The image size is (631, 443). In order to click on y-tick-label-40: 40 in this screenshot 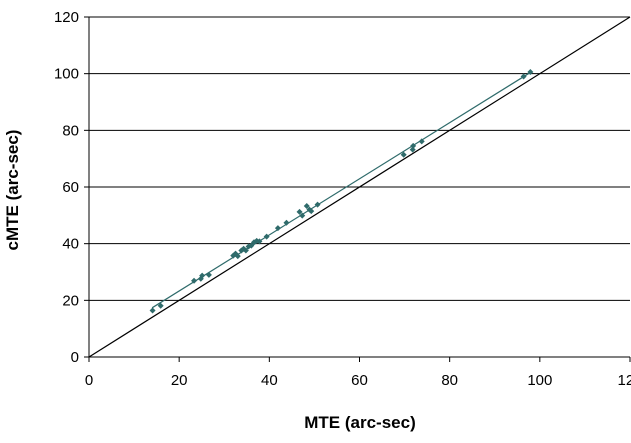, I will do `click(70, 244)`.